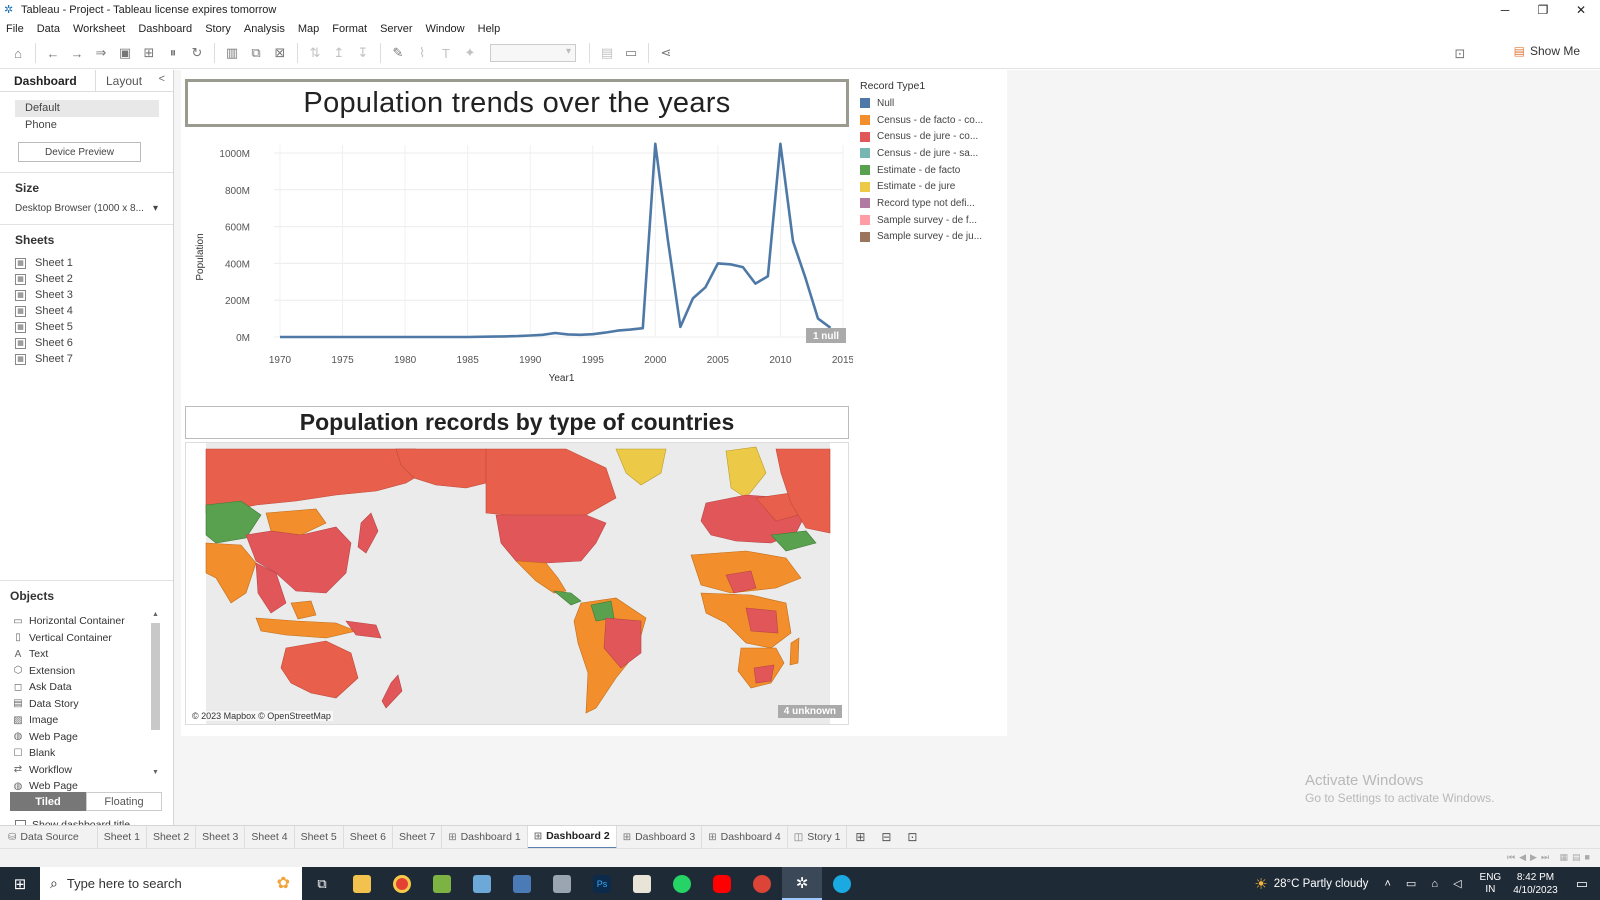 The height and width of the screenshot is (900, 1600). Describe the element at coordinates (1505, 9) in the screenshot. I see `minimize-icon: ─` at that location.